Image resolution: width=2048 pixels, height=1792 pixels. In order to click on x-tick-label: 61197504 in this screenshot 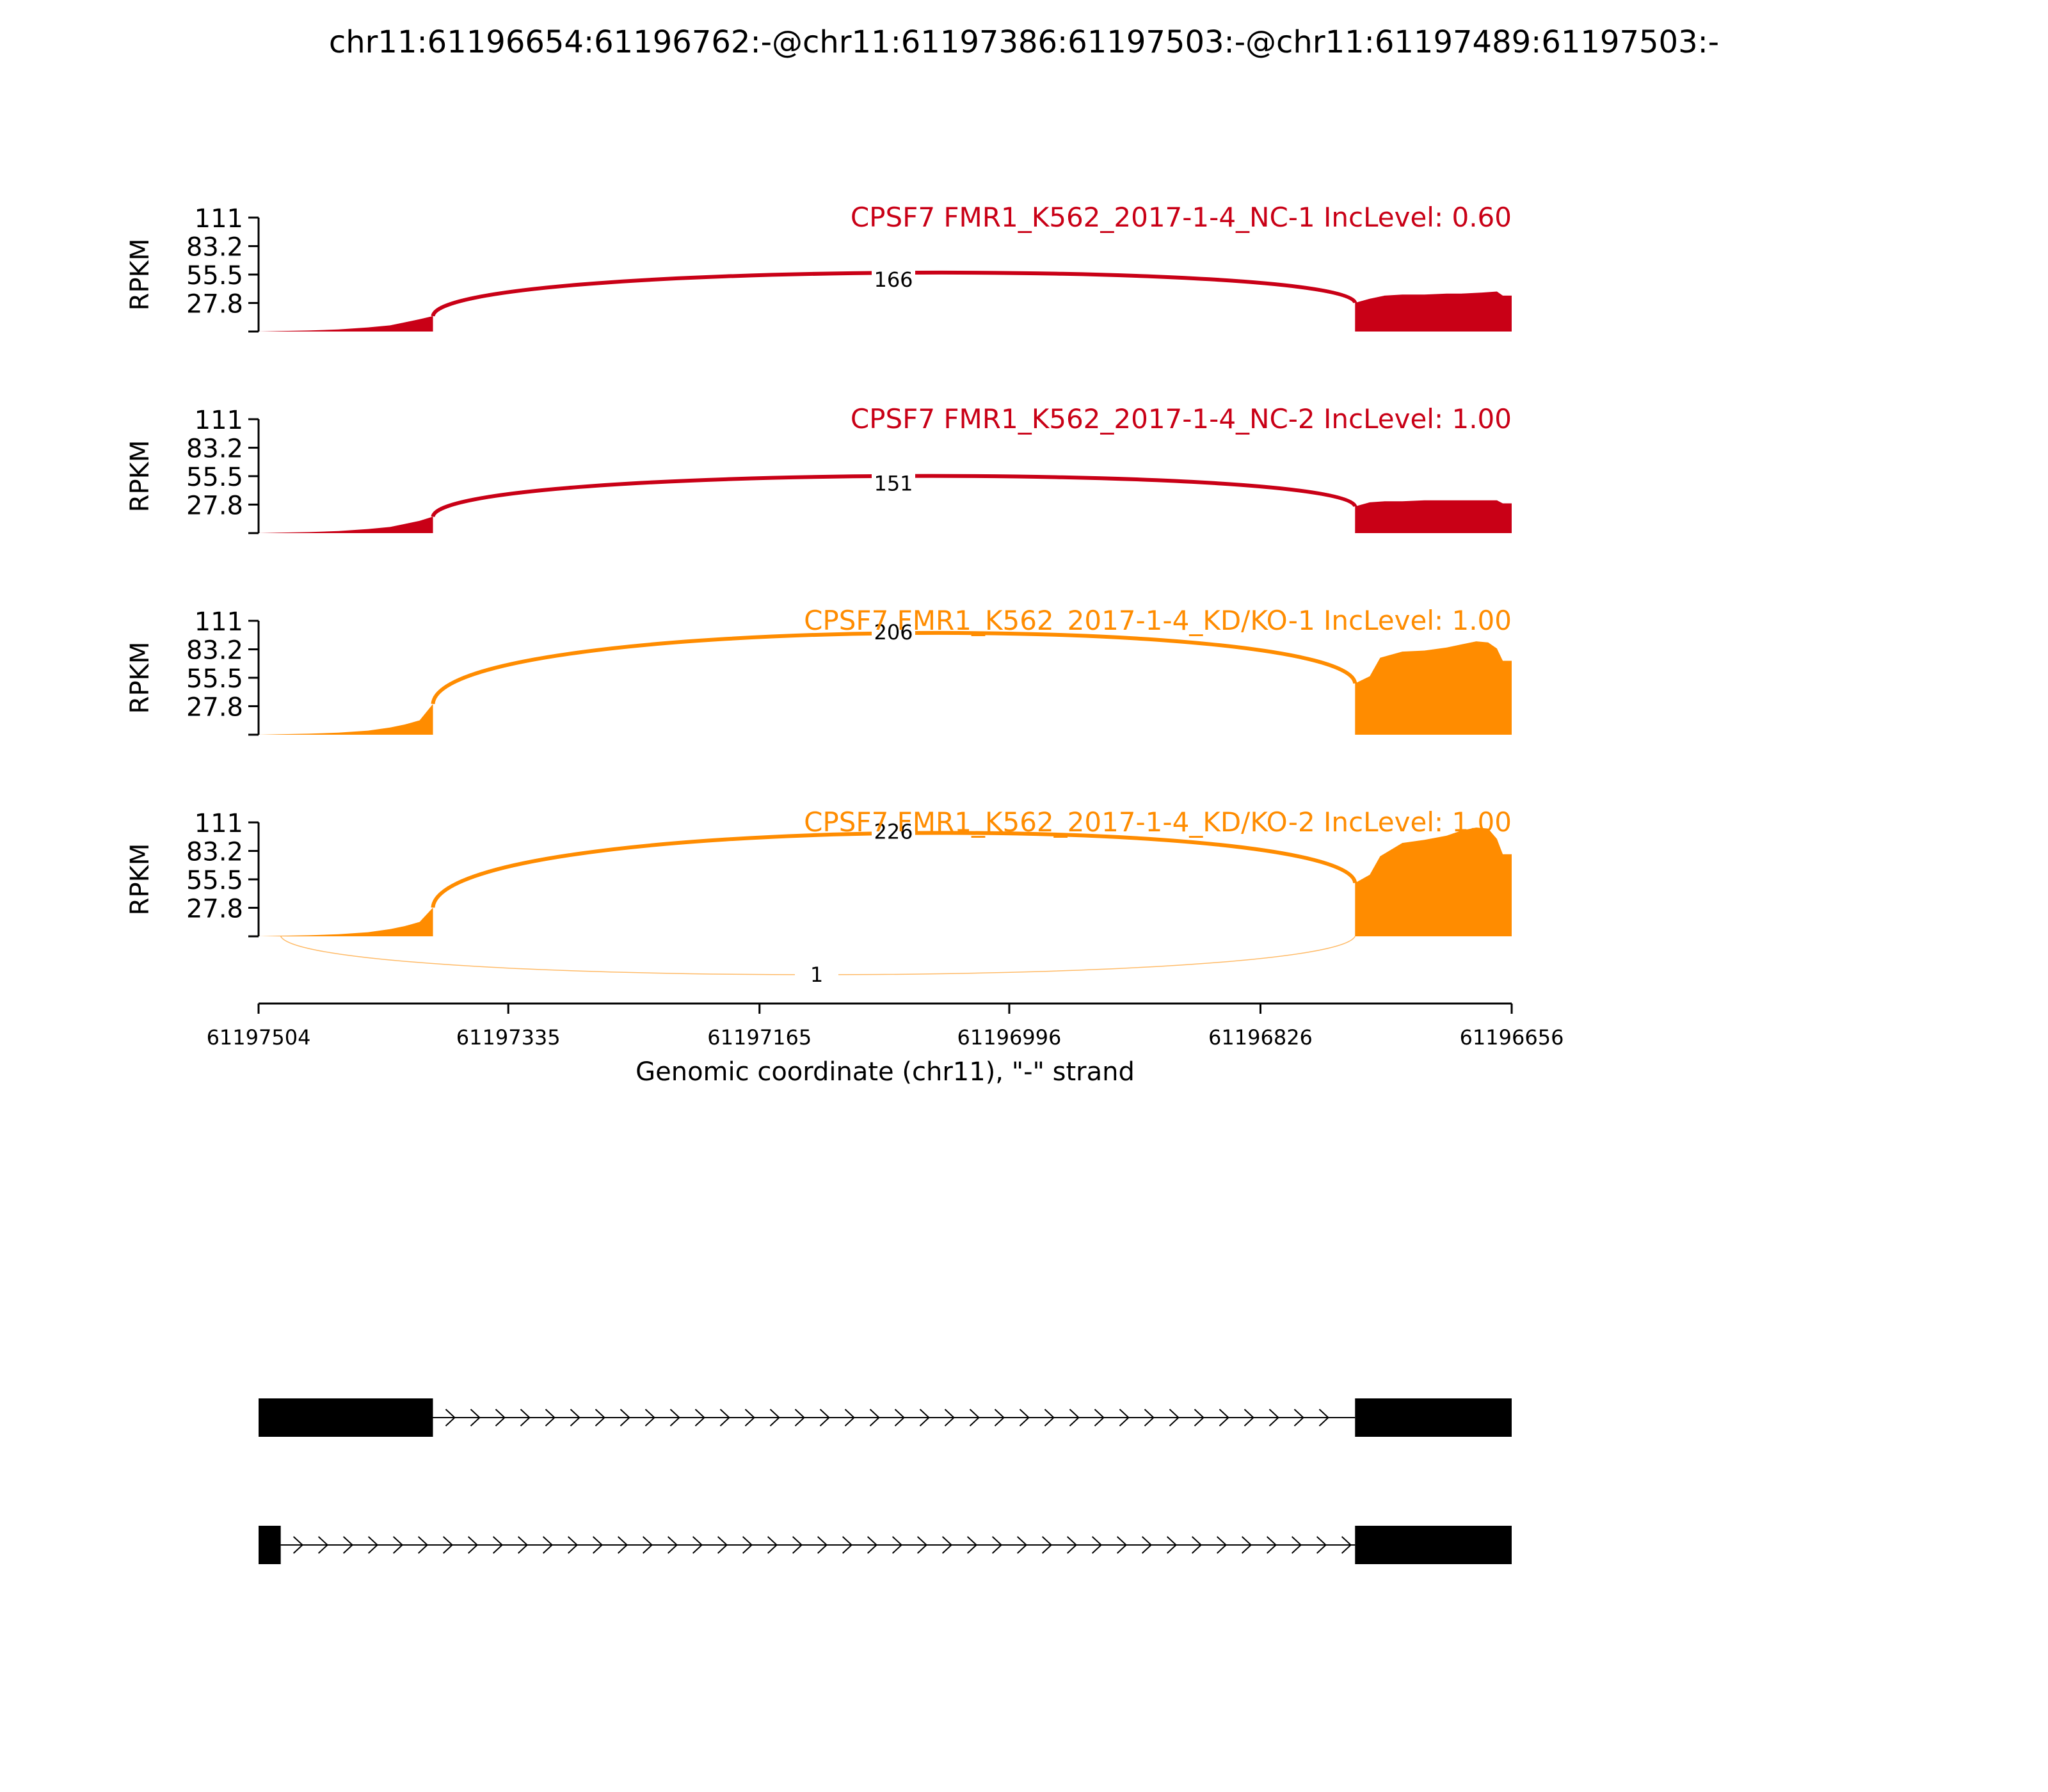, I will do `click(259, 1037)`.